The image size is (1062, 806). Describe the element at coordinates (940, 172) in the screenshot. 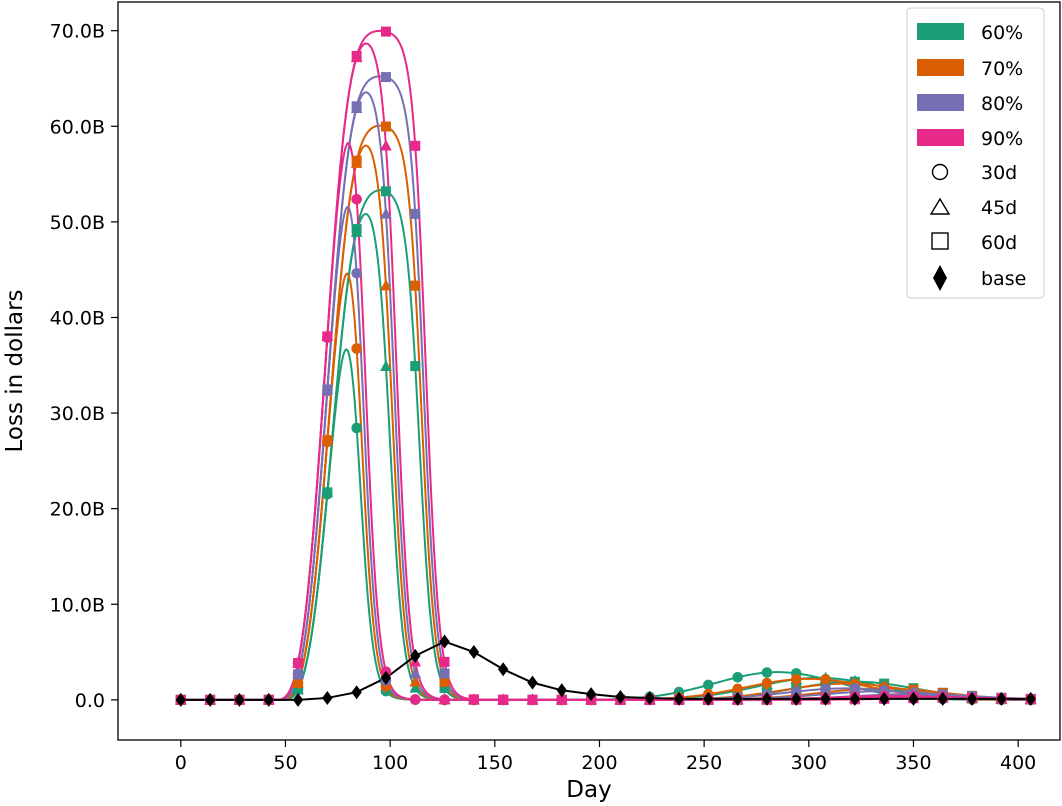

I see `legend-circle-icon` at that location.